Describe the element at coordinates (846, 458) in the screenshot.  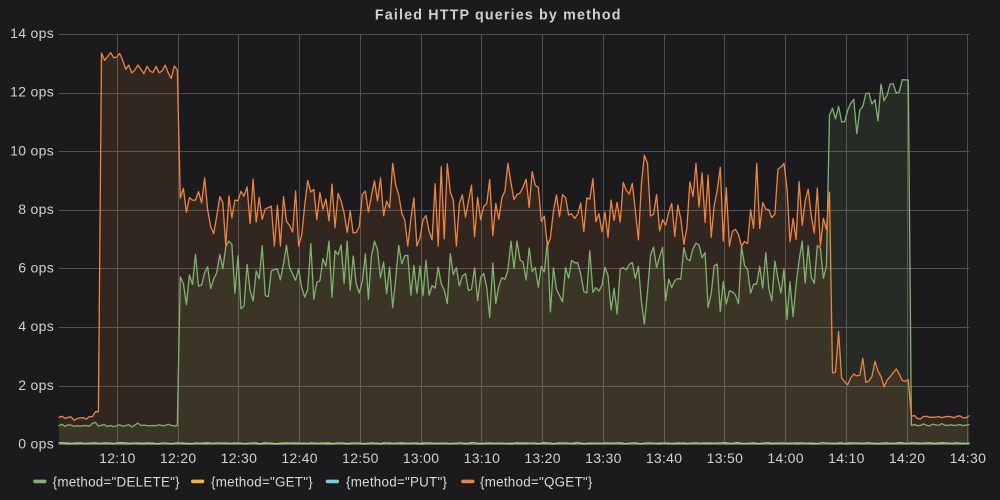
I see `svg-text: 14:10` at that location.